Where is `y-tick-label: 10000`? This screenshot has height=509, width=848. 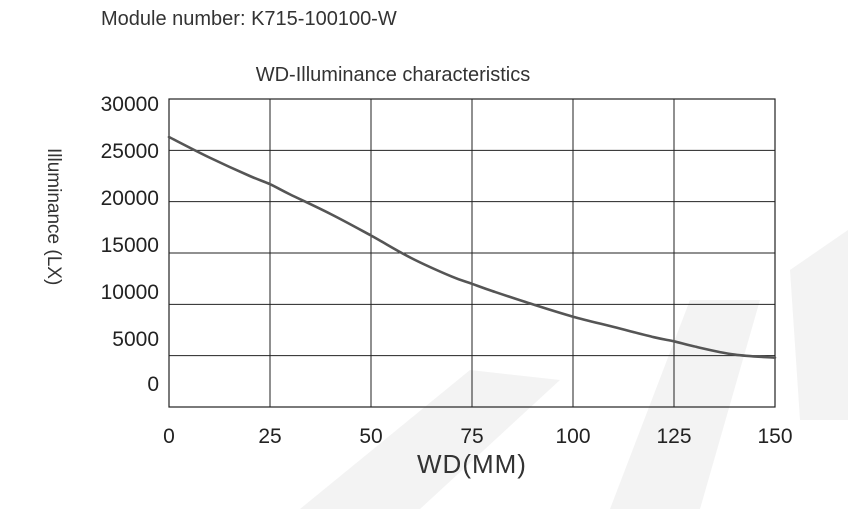
y-tick-label: 10000 is located at coordinates (130, 292).